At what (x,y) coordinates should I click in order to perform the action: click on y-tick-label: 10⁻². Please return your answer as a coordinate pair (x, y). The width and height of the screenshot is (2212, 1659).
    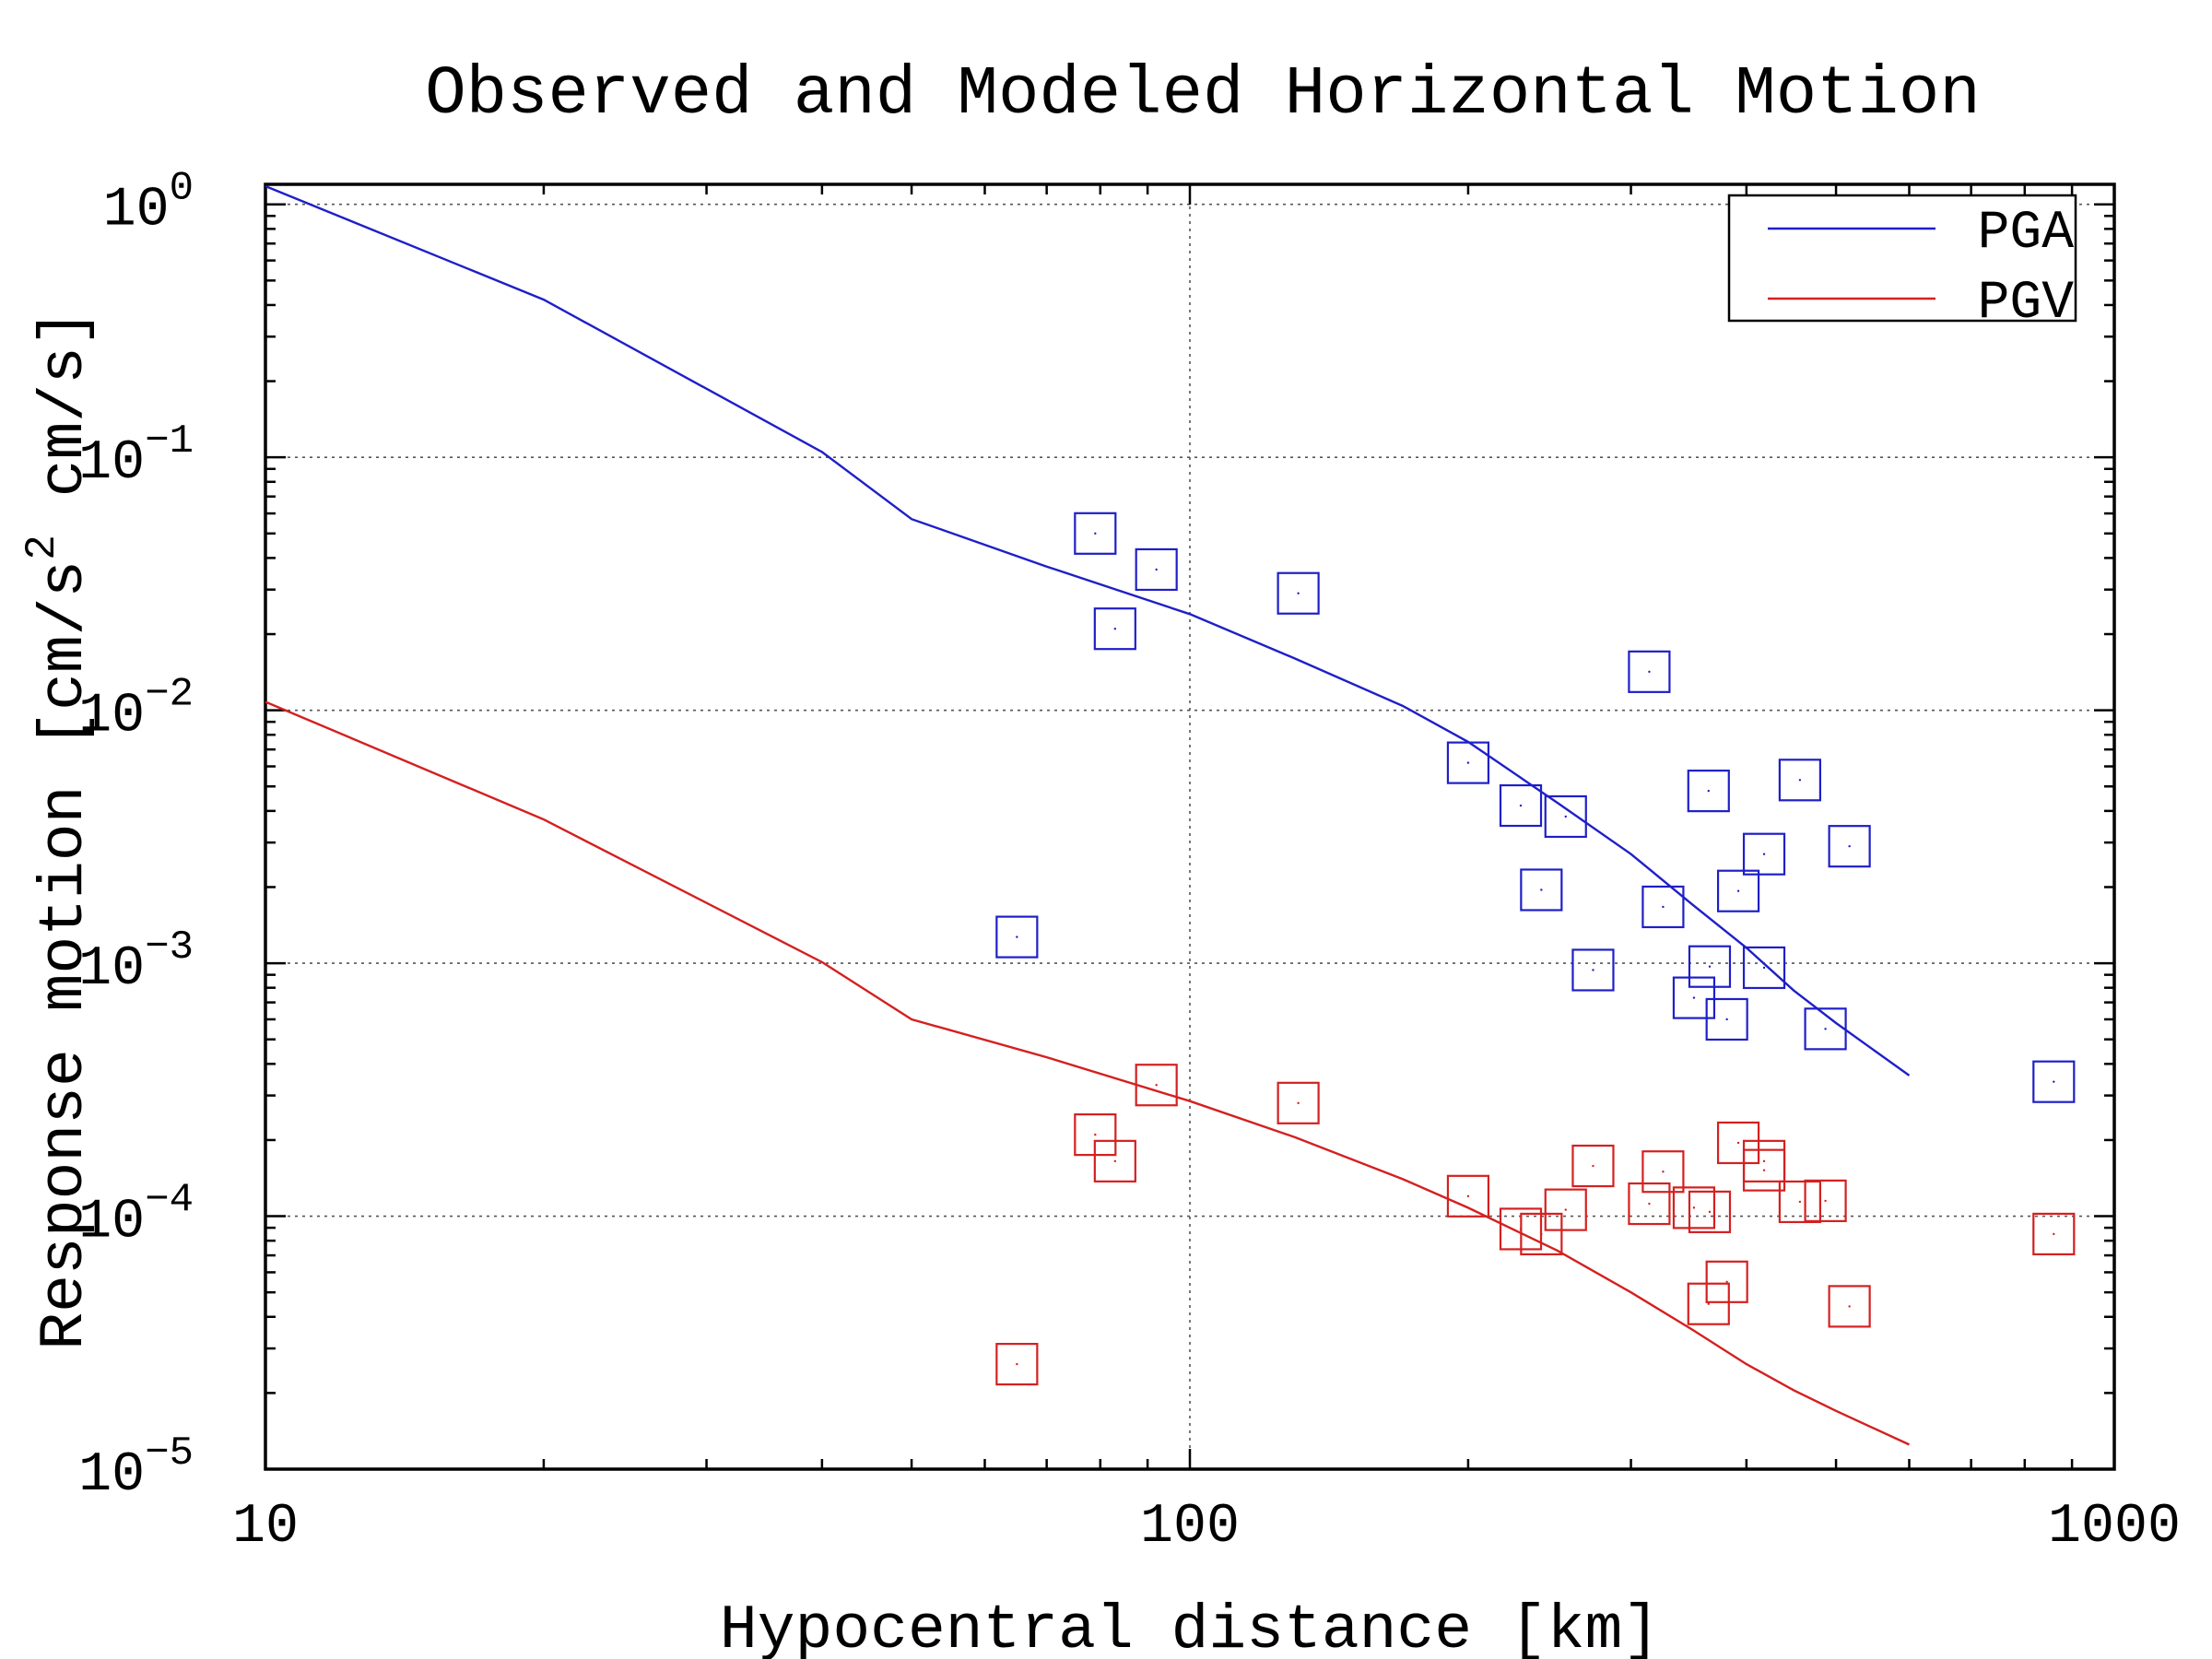
    Looking at the image, I should click on (136, 710).